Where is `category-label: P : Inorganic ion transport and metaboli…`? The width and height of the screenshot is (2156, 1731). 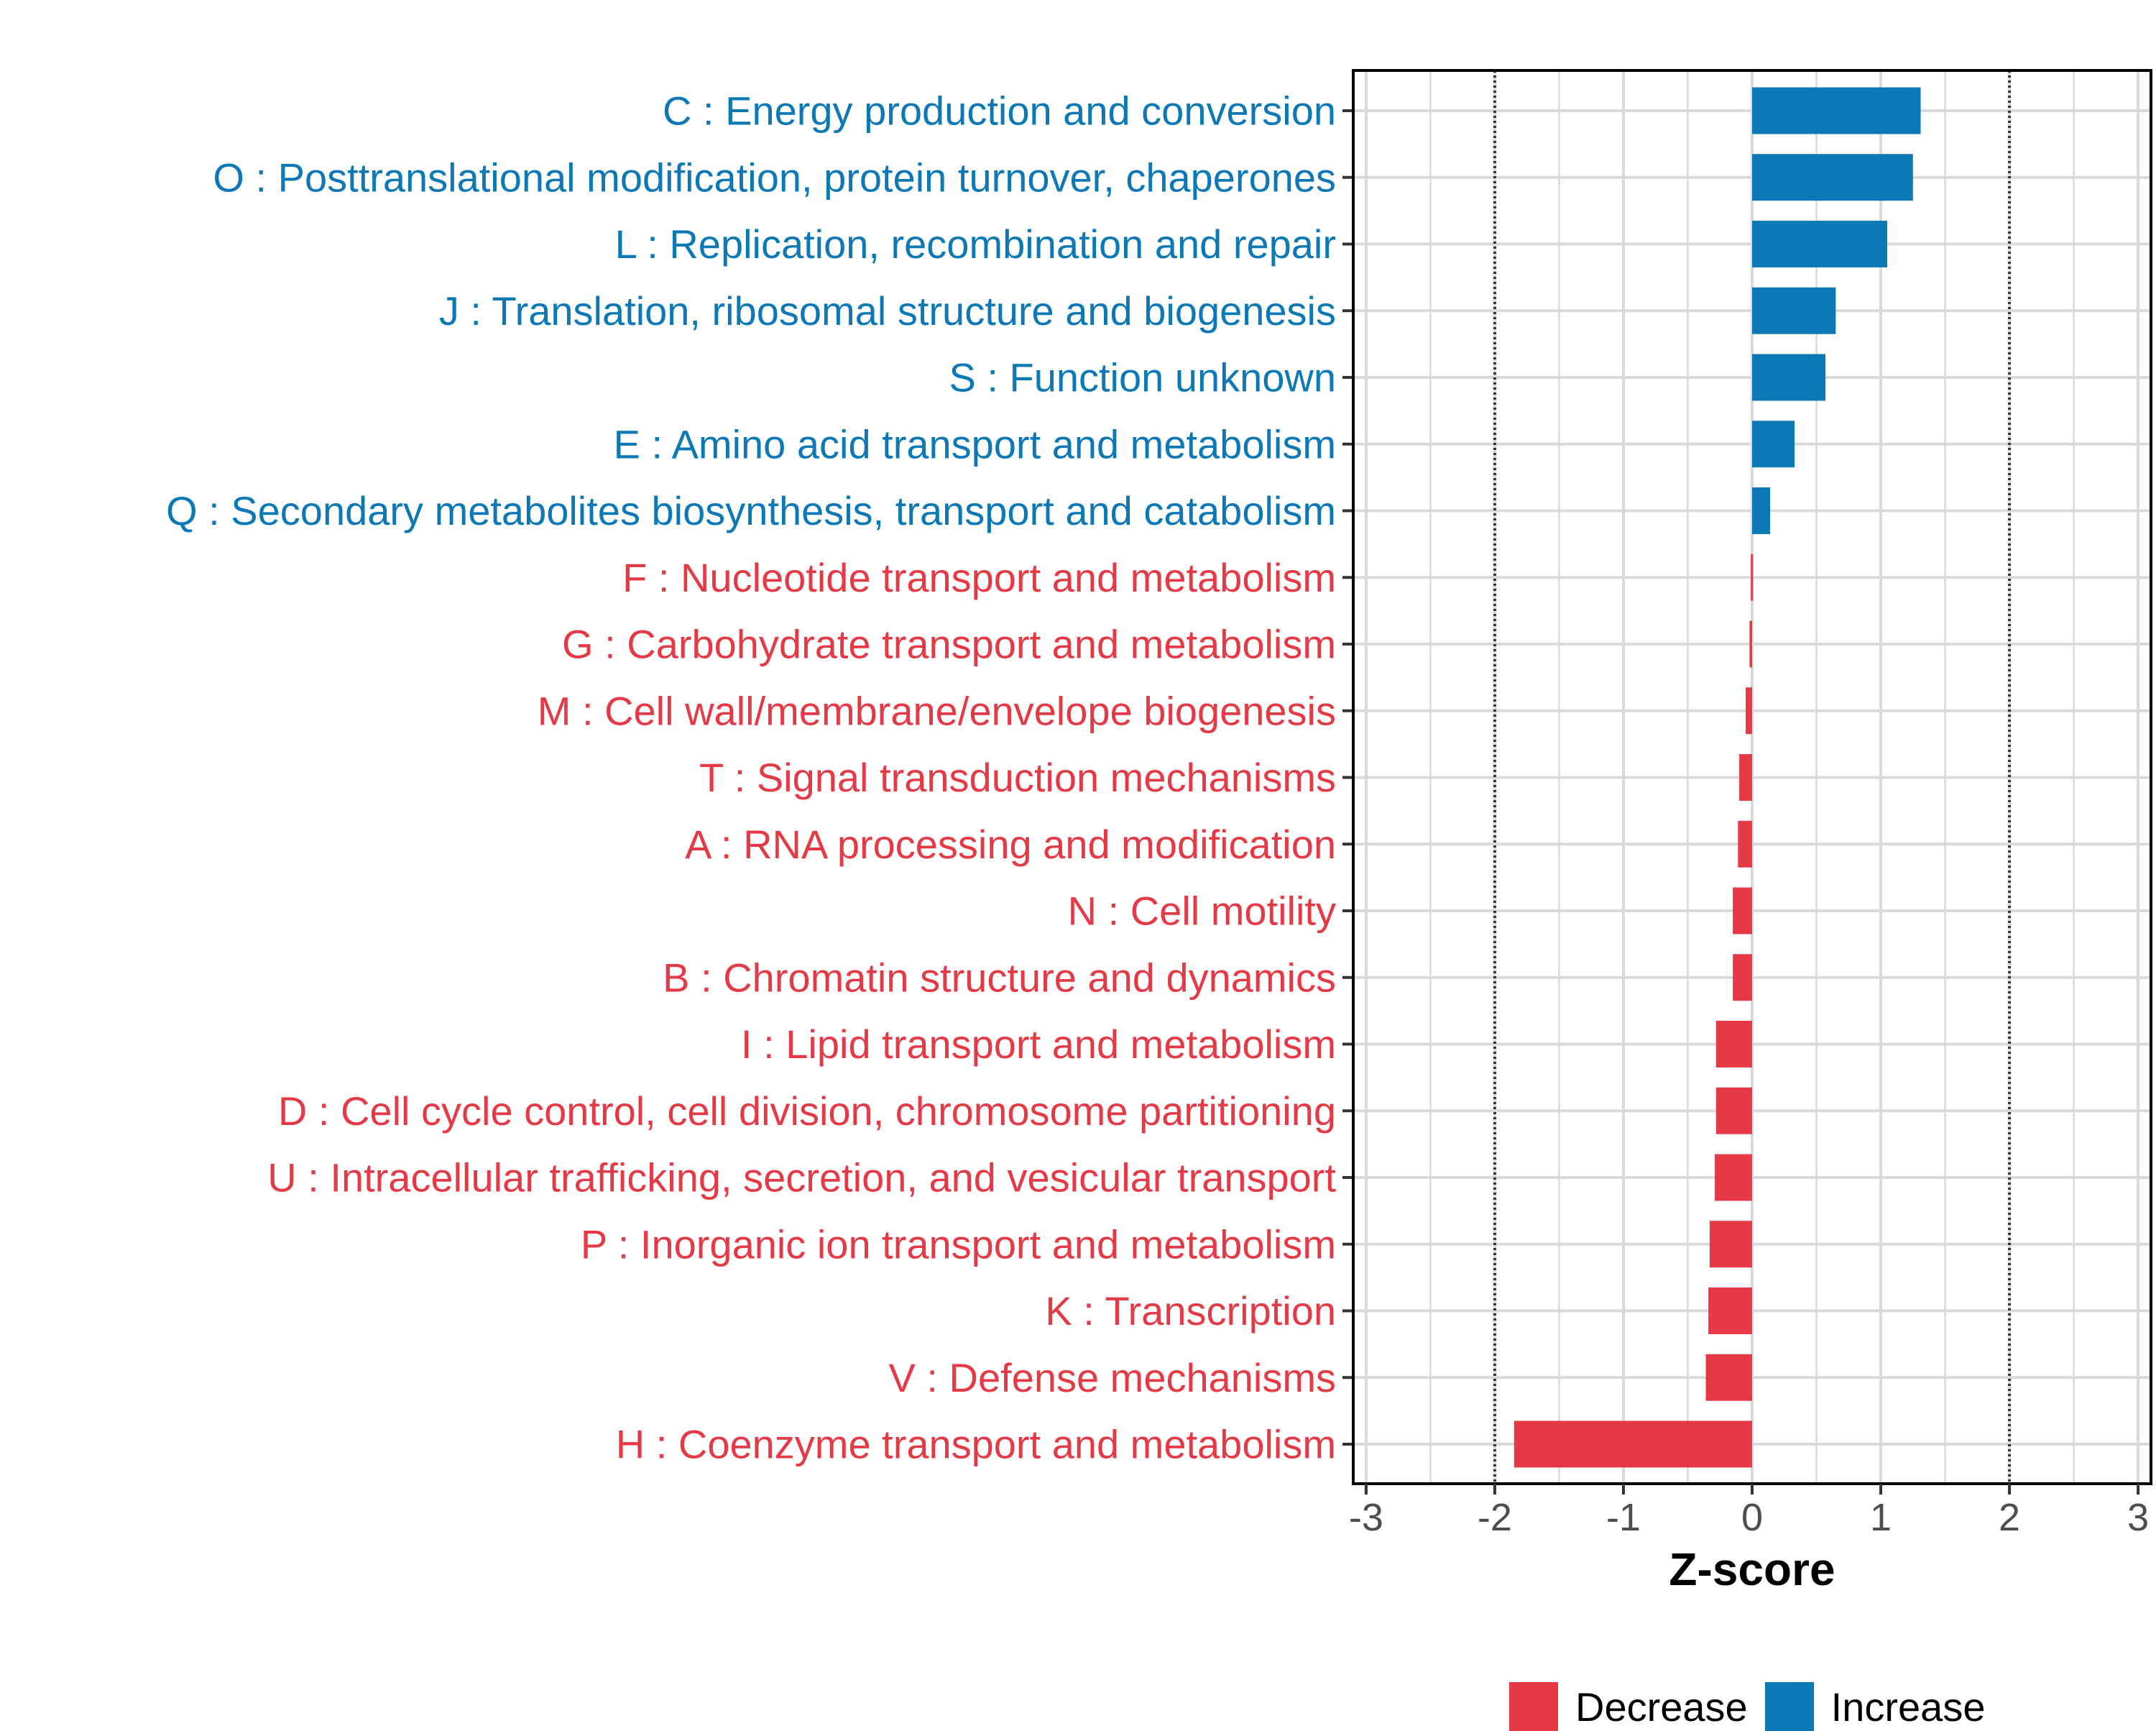 category-label: P : Inorganic ion transport and metaboli… is located at coordinates (958, 1244).